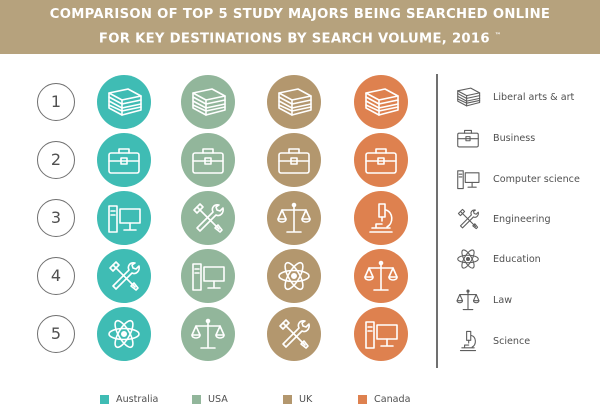 The height and width of the screenshot is (410, 600). Describe the element at coordinates (56, 218) in the screenshot. I see `rank-label: 3` at that location.